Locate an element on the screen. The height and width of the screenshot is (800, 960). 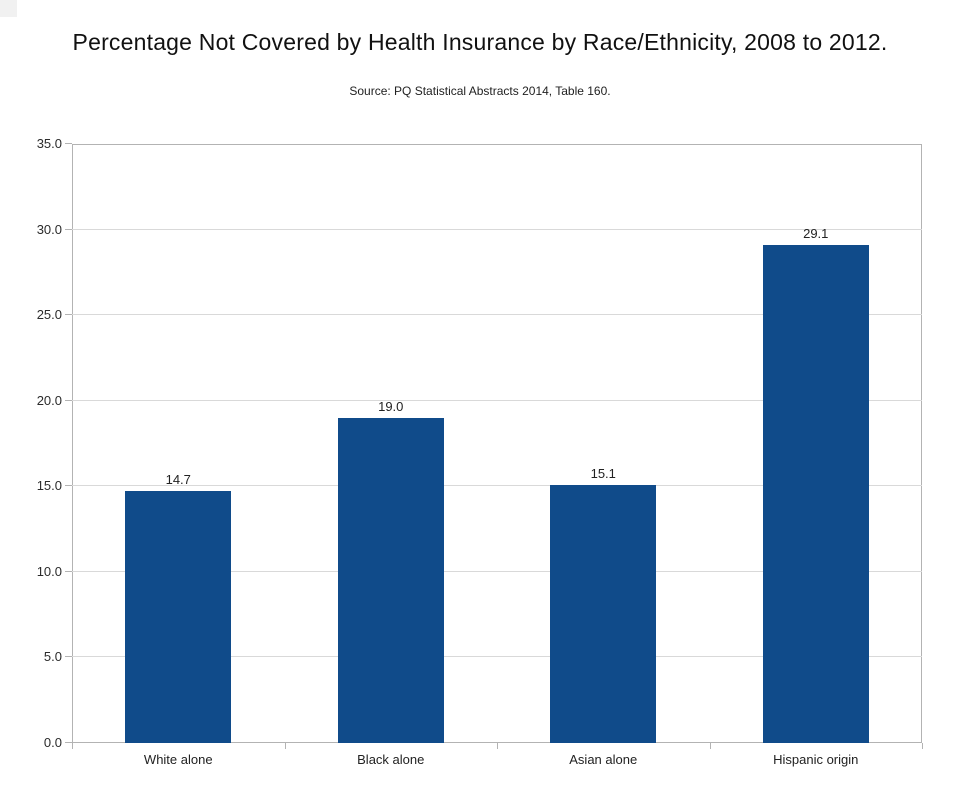
bar-value-label: 29.1 is located at coordinates (816, 233).